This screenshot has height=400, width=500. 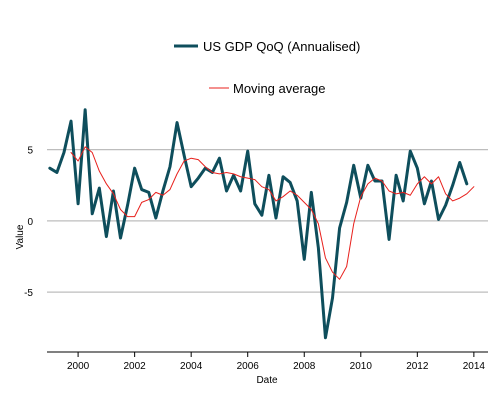 What do you see at coordinates (267, 67) in the screenshot?
I see `legend: US GDP QoQ (Annualised) Moving average` at bounding box center [267, 67].